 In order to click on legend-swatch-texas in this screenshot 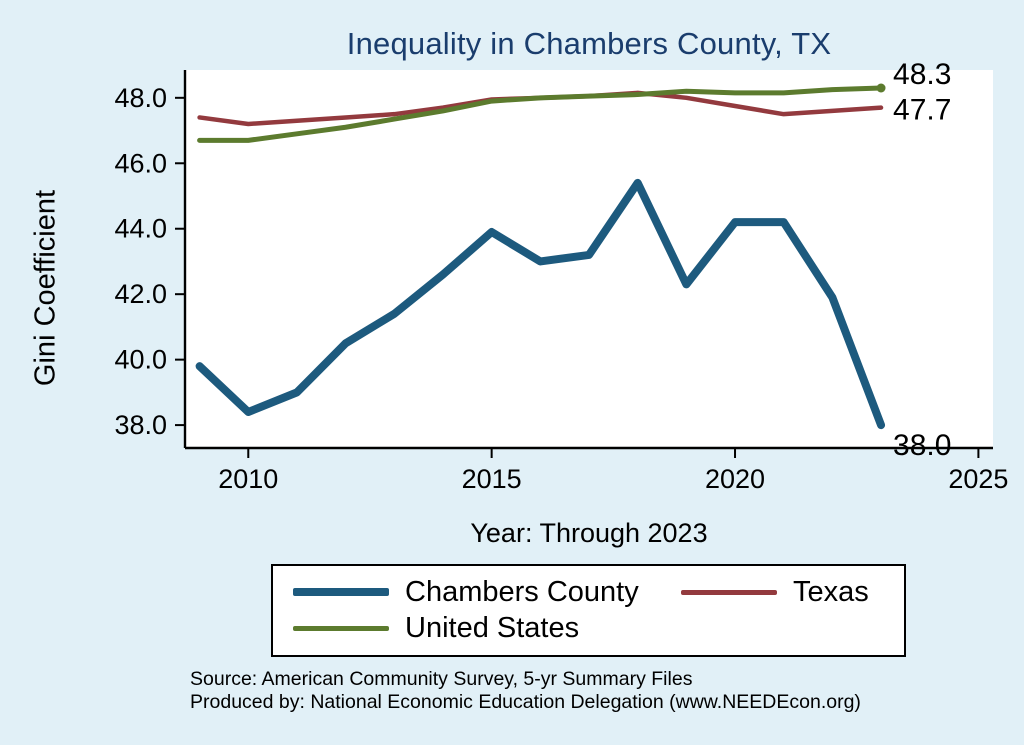, I will do `click(729, 592)`.